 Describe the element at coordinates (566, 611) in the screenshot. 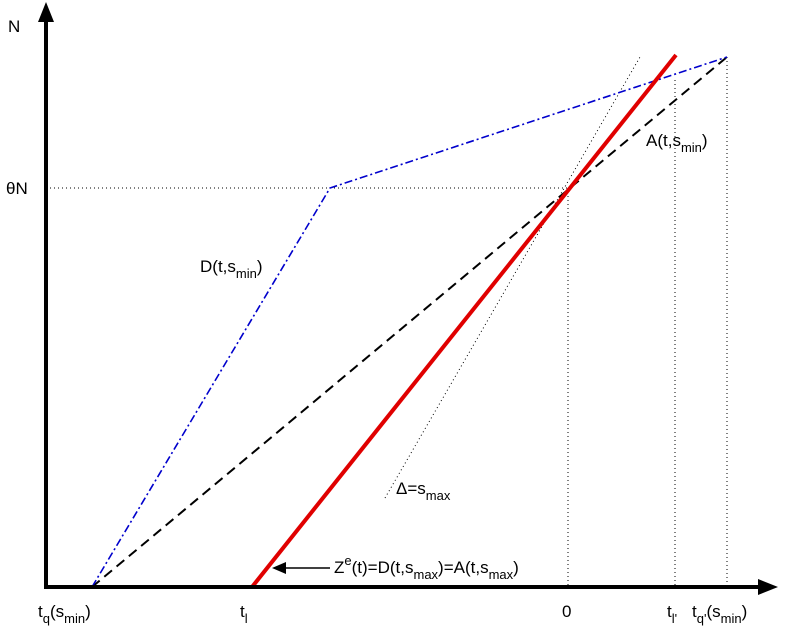

I see `tick-zero: 0` at that location.